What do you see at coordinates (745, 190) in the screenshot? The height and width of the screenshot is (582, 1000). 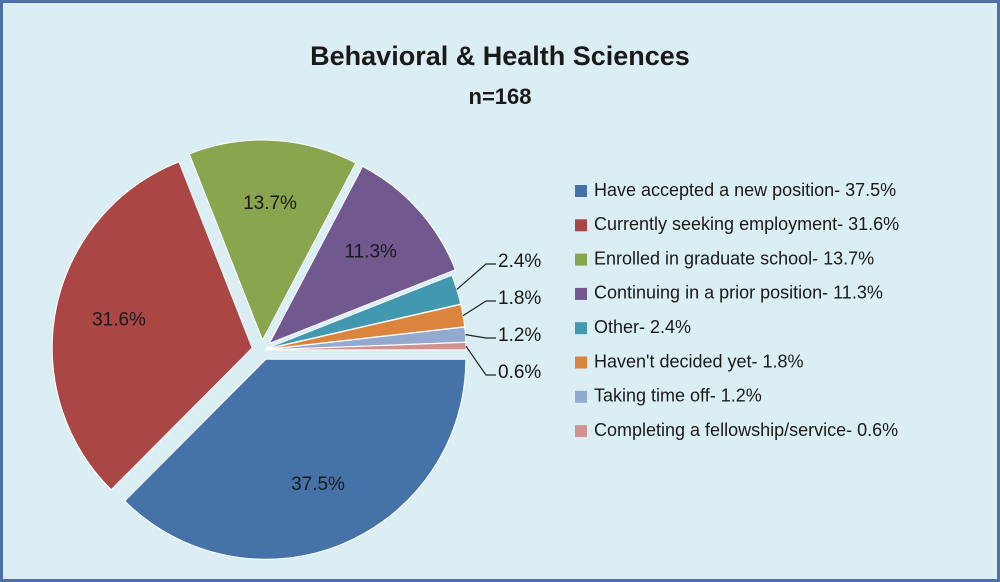 I see `legend-label: Have accepted a new position- 37.5%` at bounding box center [745, 190].